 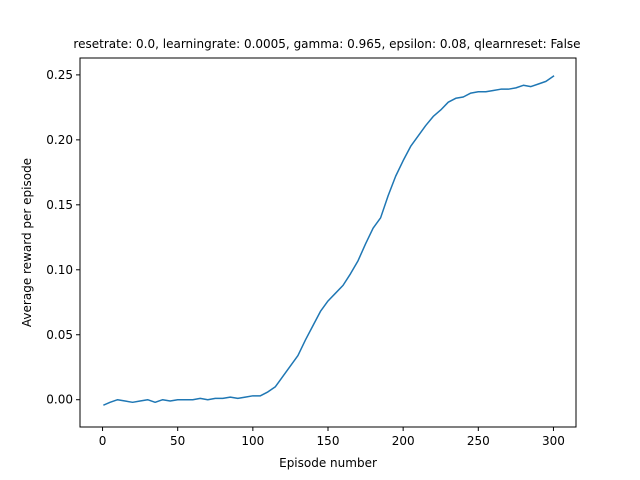 I want to click on y-tick-label: 0.15, so click(x=59, y=205).